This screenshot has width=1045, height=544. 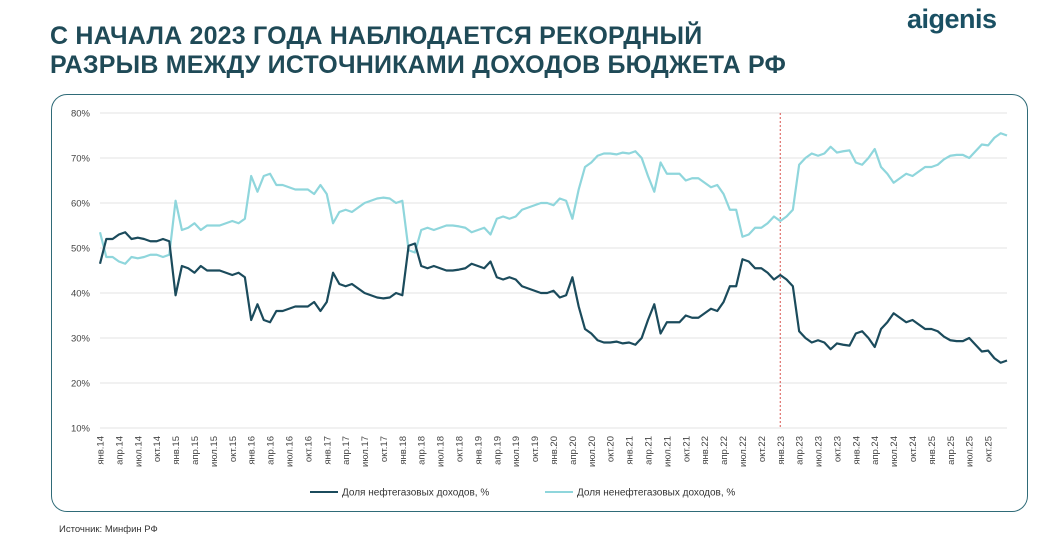 What do you see at coordinates (781, 450) in the screenshot?
I see `x-tick-label: янв.23` at bounding box center [781, 450].